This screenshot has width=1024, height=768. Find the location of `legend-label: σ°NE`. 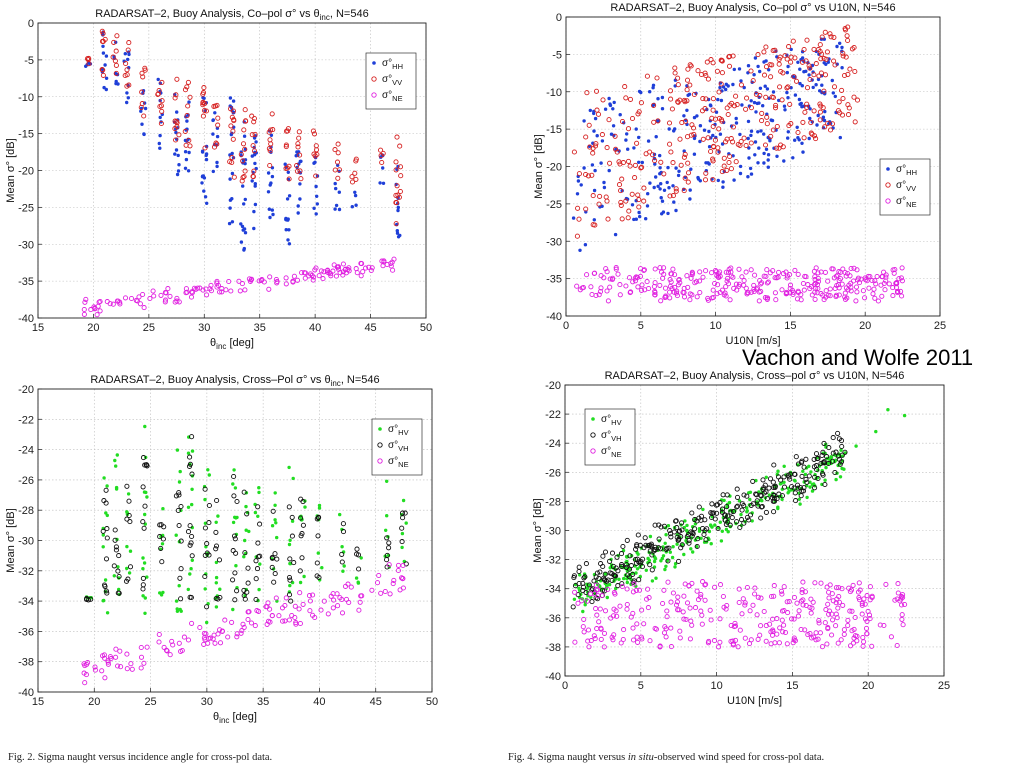

legend-label: σ°NE is located at coordinates (611, 452).